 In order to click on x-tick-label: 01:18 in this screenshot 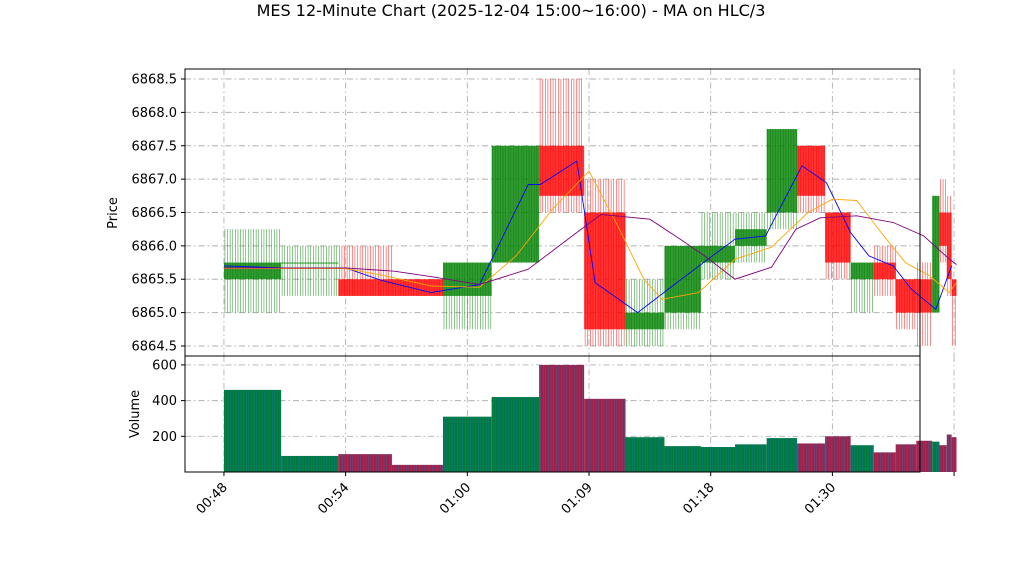, I will do `click(698, 498)`.